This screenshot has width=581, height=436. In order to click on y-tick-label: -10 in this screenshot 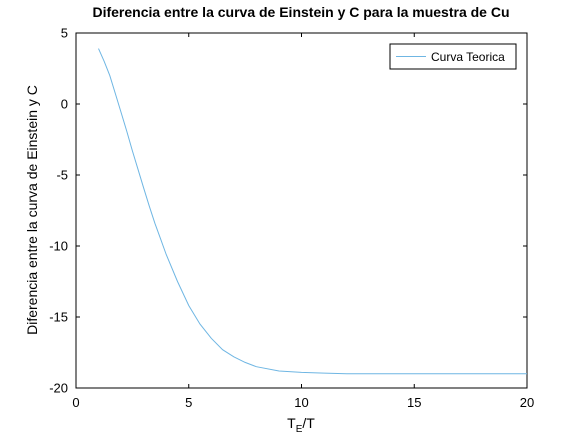, I will do `click(58, 246)`.